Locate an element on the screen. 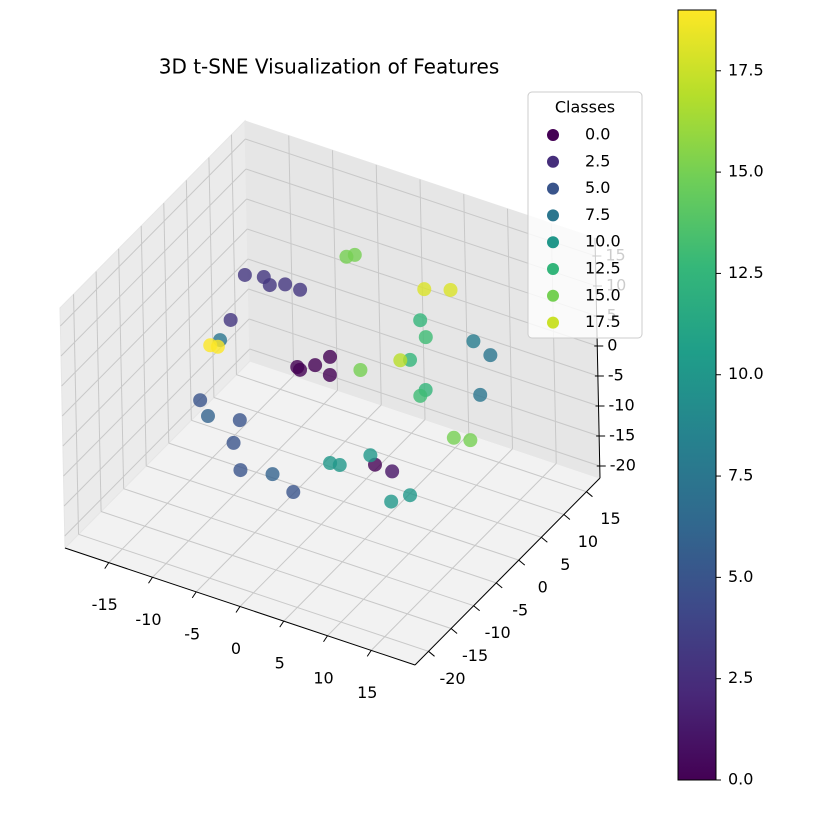 The width and height of the screenshot is (815, 818). legend-label: 2.5 is located at coordinates (597, 160).